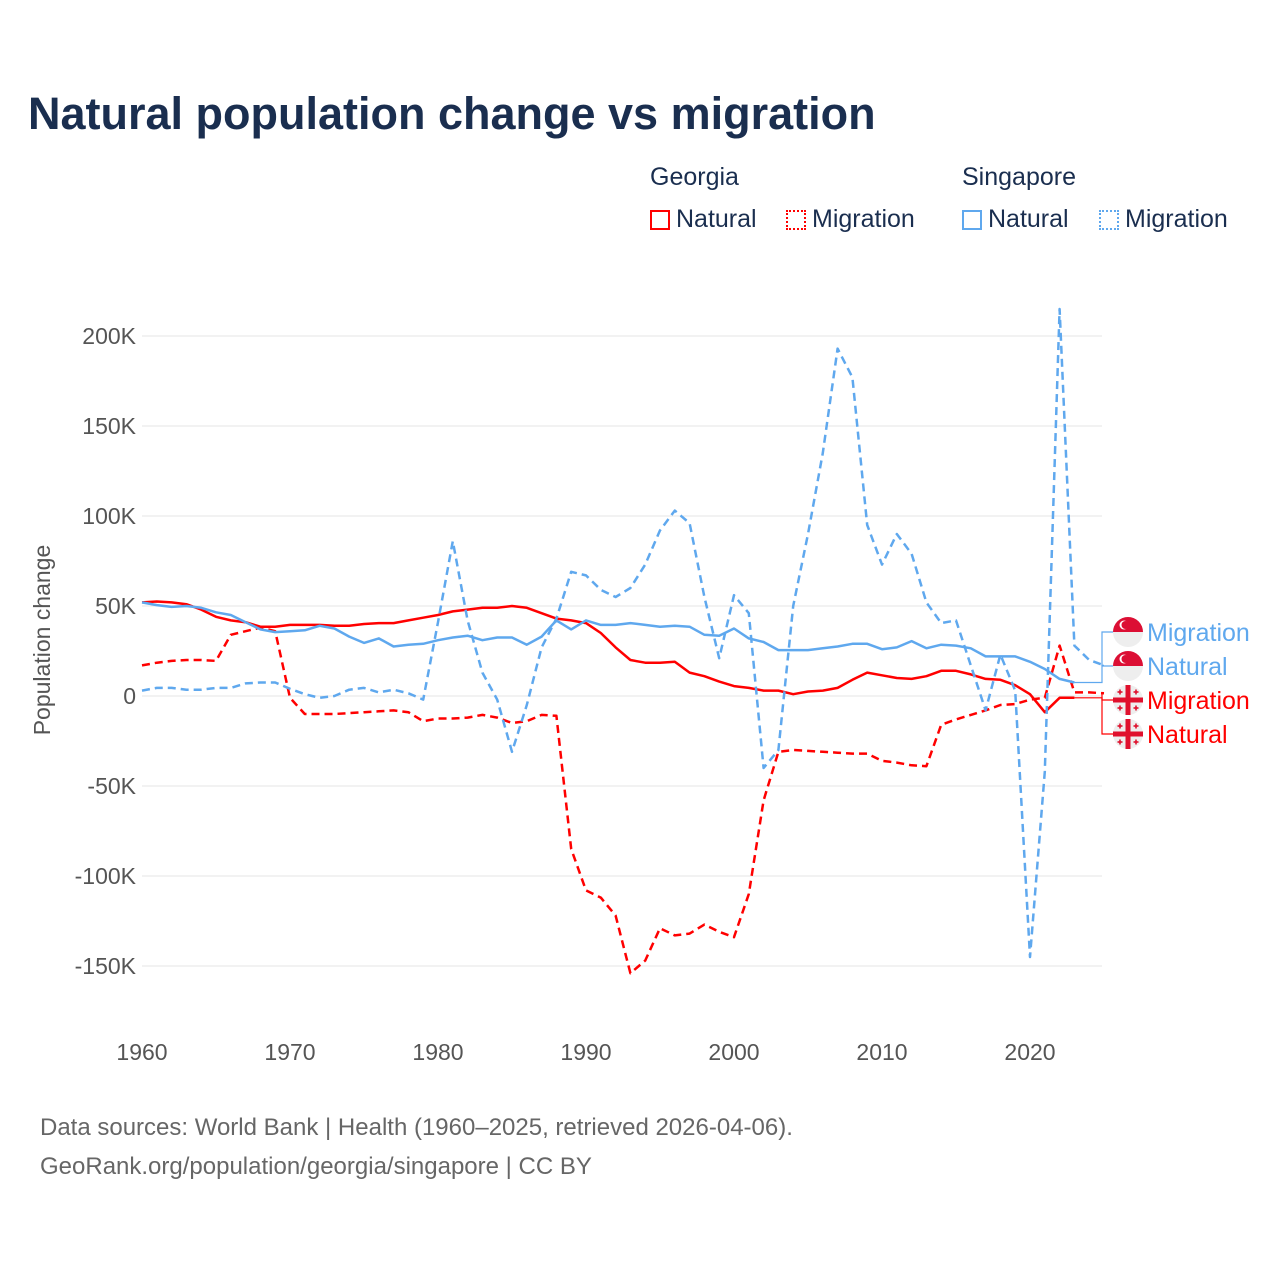 The height and width of the screenshot is (1280, 1280). What do you see at coordinates (437, 1052) in the screenshot?
I see `x-tick-label: 1980` at bounding box center [437, 1052].